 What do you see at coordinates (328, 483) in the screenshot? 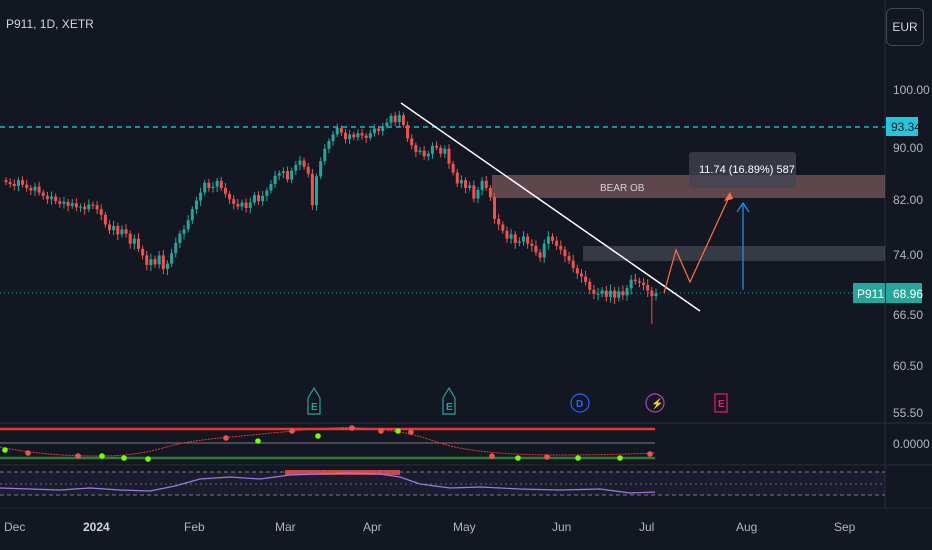
I see `rsi-line` at bounding box center [328, 483].